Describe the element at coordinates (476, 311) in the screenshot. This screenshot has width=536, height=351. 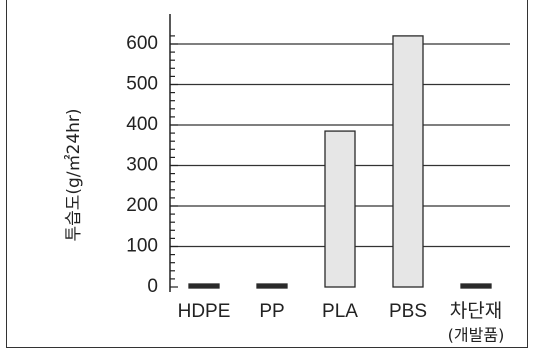
I see `x-category-label: 차단재` at that location.